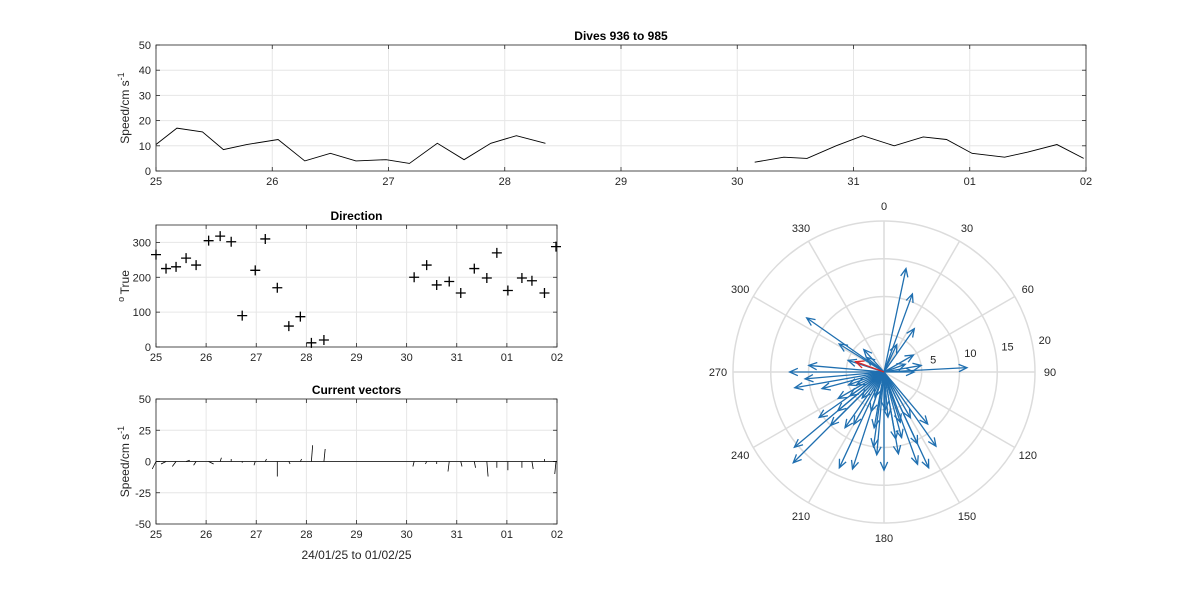 The height and width of the screenshot is (589, 1200). I want to click on x-tick-label: 02, so click(557, 358).